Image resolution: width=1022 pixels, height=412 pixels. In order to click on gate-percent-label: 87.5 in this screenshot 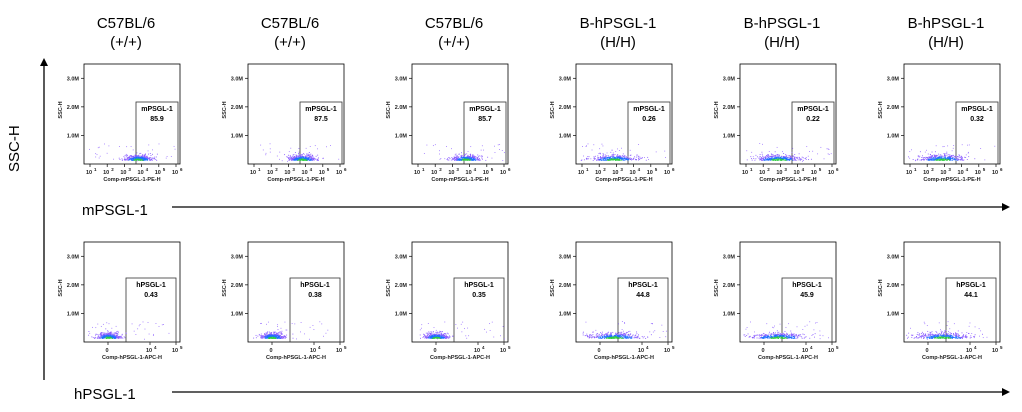, I will do `click(321, 119)`.